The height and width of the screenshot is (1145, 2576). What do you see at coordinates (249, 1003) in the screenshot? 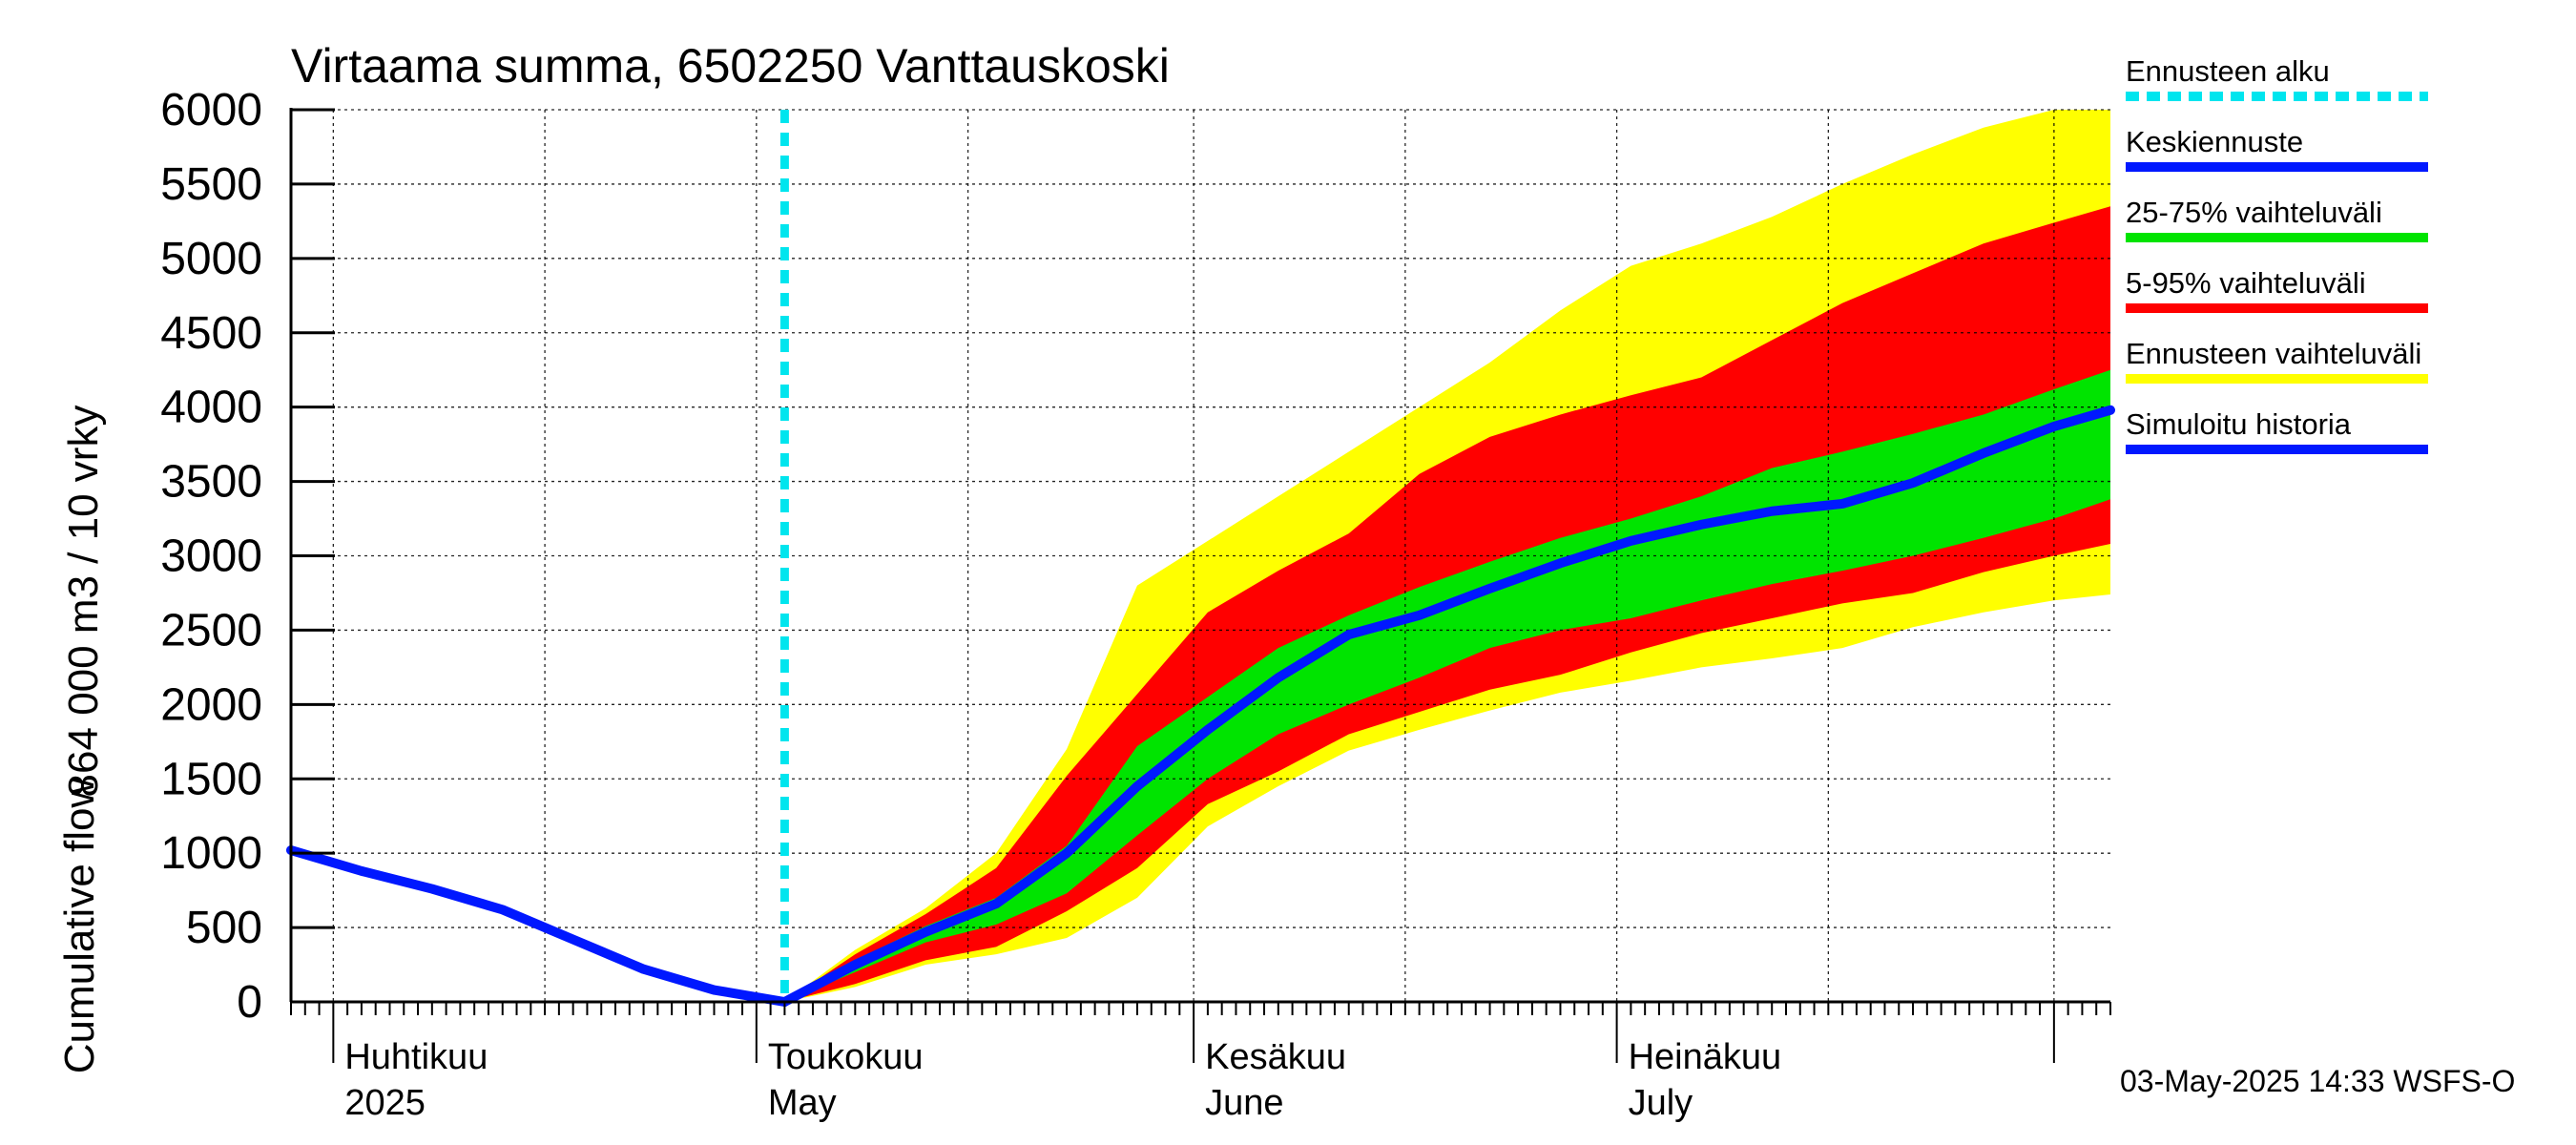
I see `y-tick-label: 0` at bounding box center [249, 1003].